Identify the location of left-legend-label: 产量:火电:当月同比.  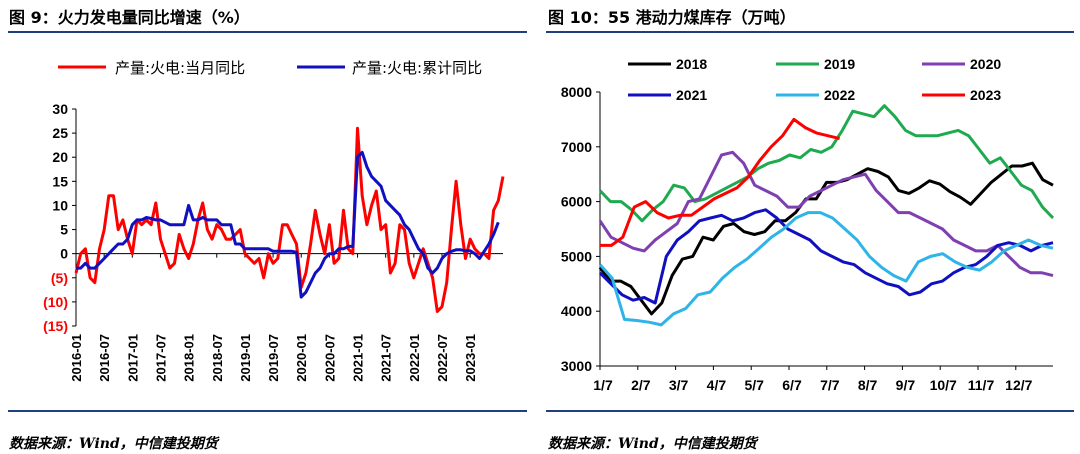
(180, 68).